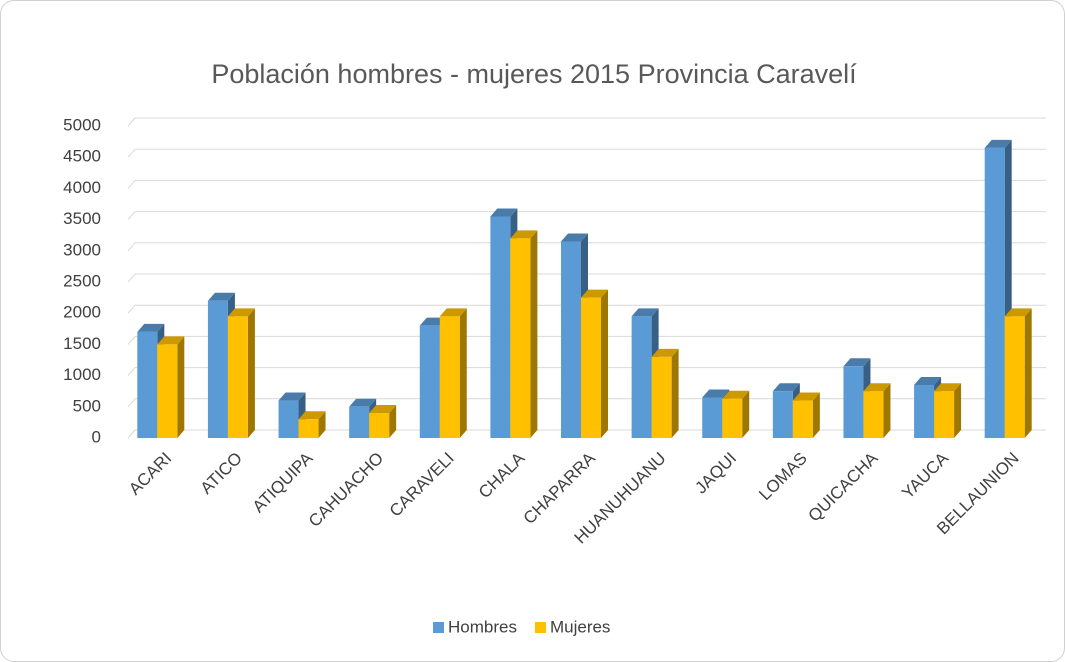 The height and width of the screenshot is (662, 1065). What do you see at coordinates (82, 280) in the screenshot?
I see `y-tick-label: 2500` at bounding box center [82, 280].